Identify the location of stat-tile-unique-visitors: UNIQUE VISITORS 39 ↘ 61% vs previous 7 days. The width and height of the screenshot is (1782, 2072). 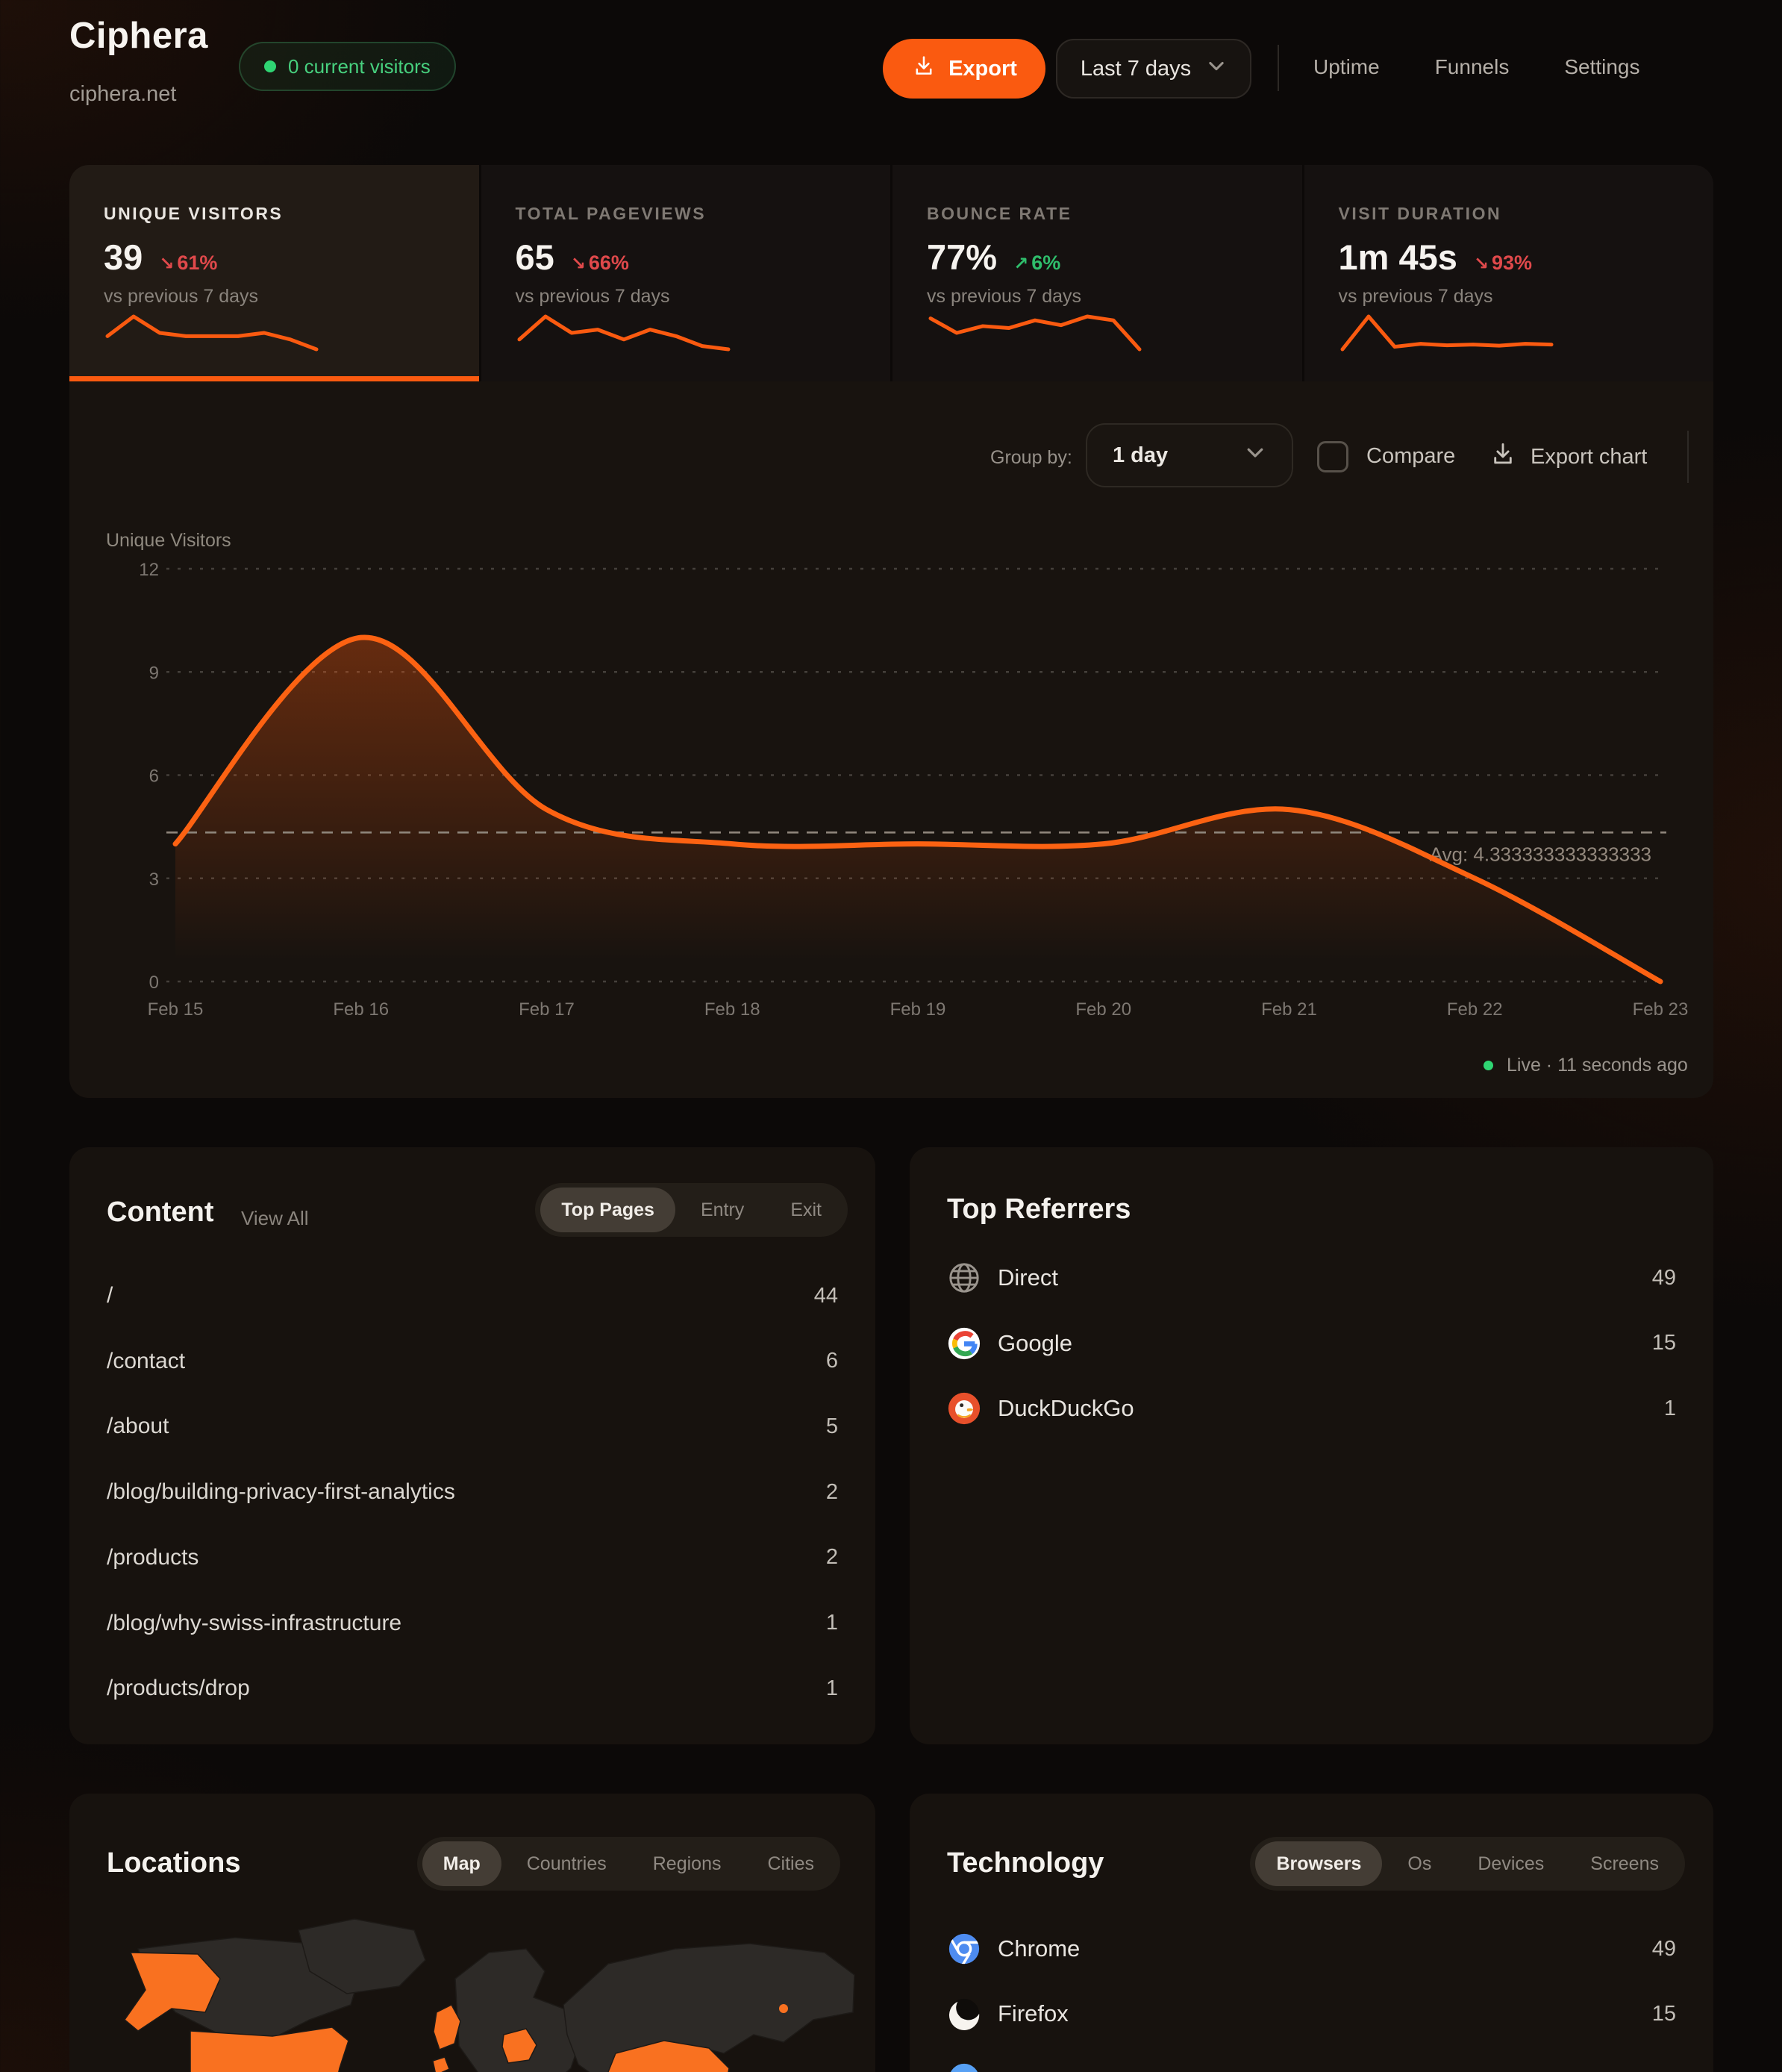
(274, 273).